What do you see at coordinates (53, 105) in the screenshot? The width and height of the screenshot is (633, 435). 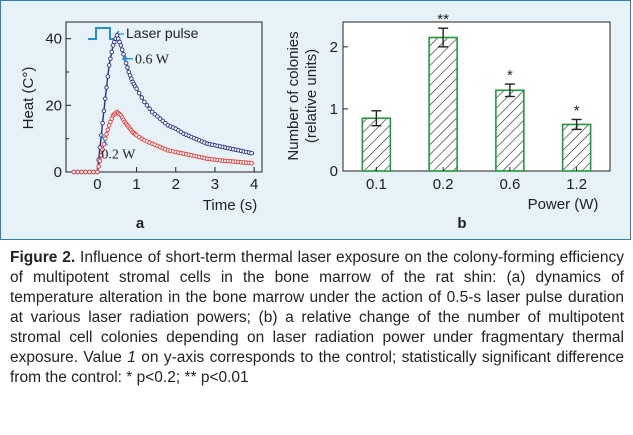 I see `panel-a-y-tick-label: 20` at bounding box center [53, 105].